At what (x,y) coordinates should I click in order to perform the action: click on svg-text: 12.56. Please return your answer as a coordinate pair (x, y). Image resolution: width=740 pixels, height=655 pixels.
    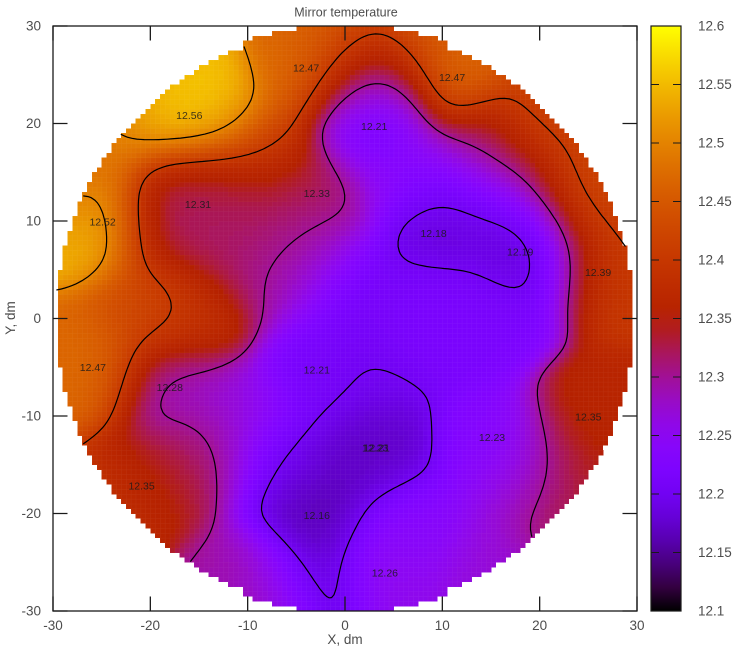
    Looking at the image, I should click on (189, 116).